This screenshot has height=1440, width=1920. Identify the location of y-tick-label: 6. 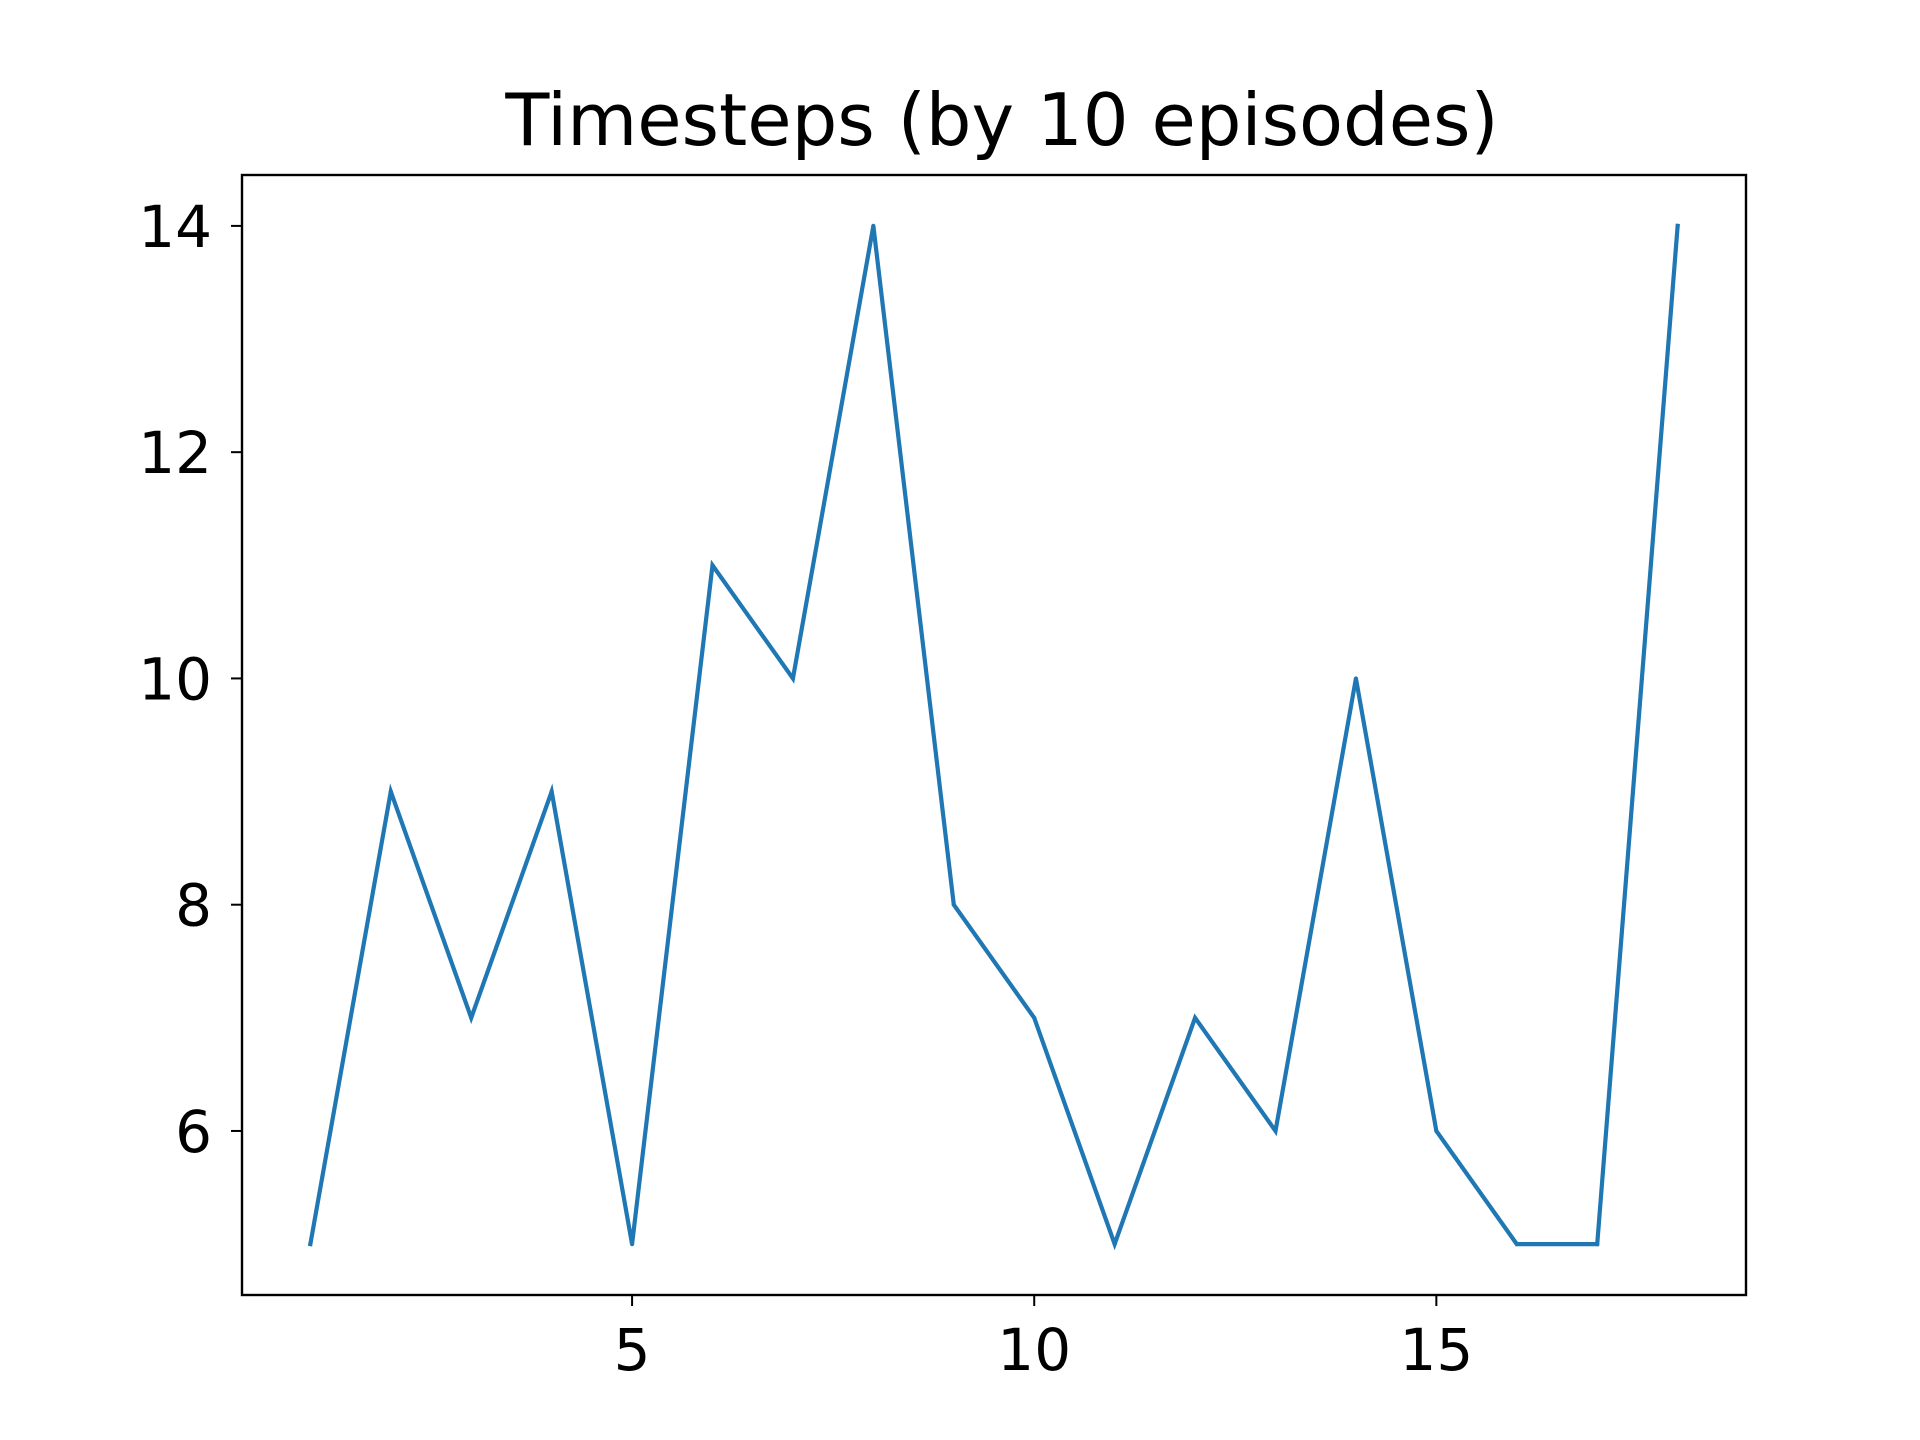
(193, 1132).